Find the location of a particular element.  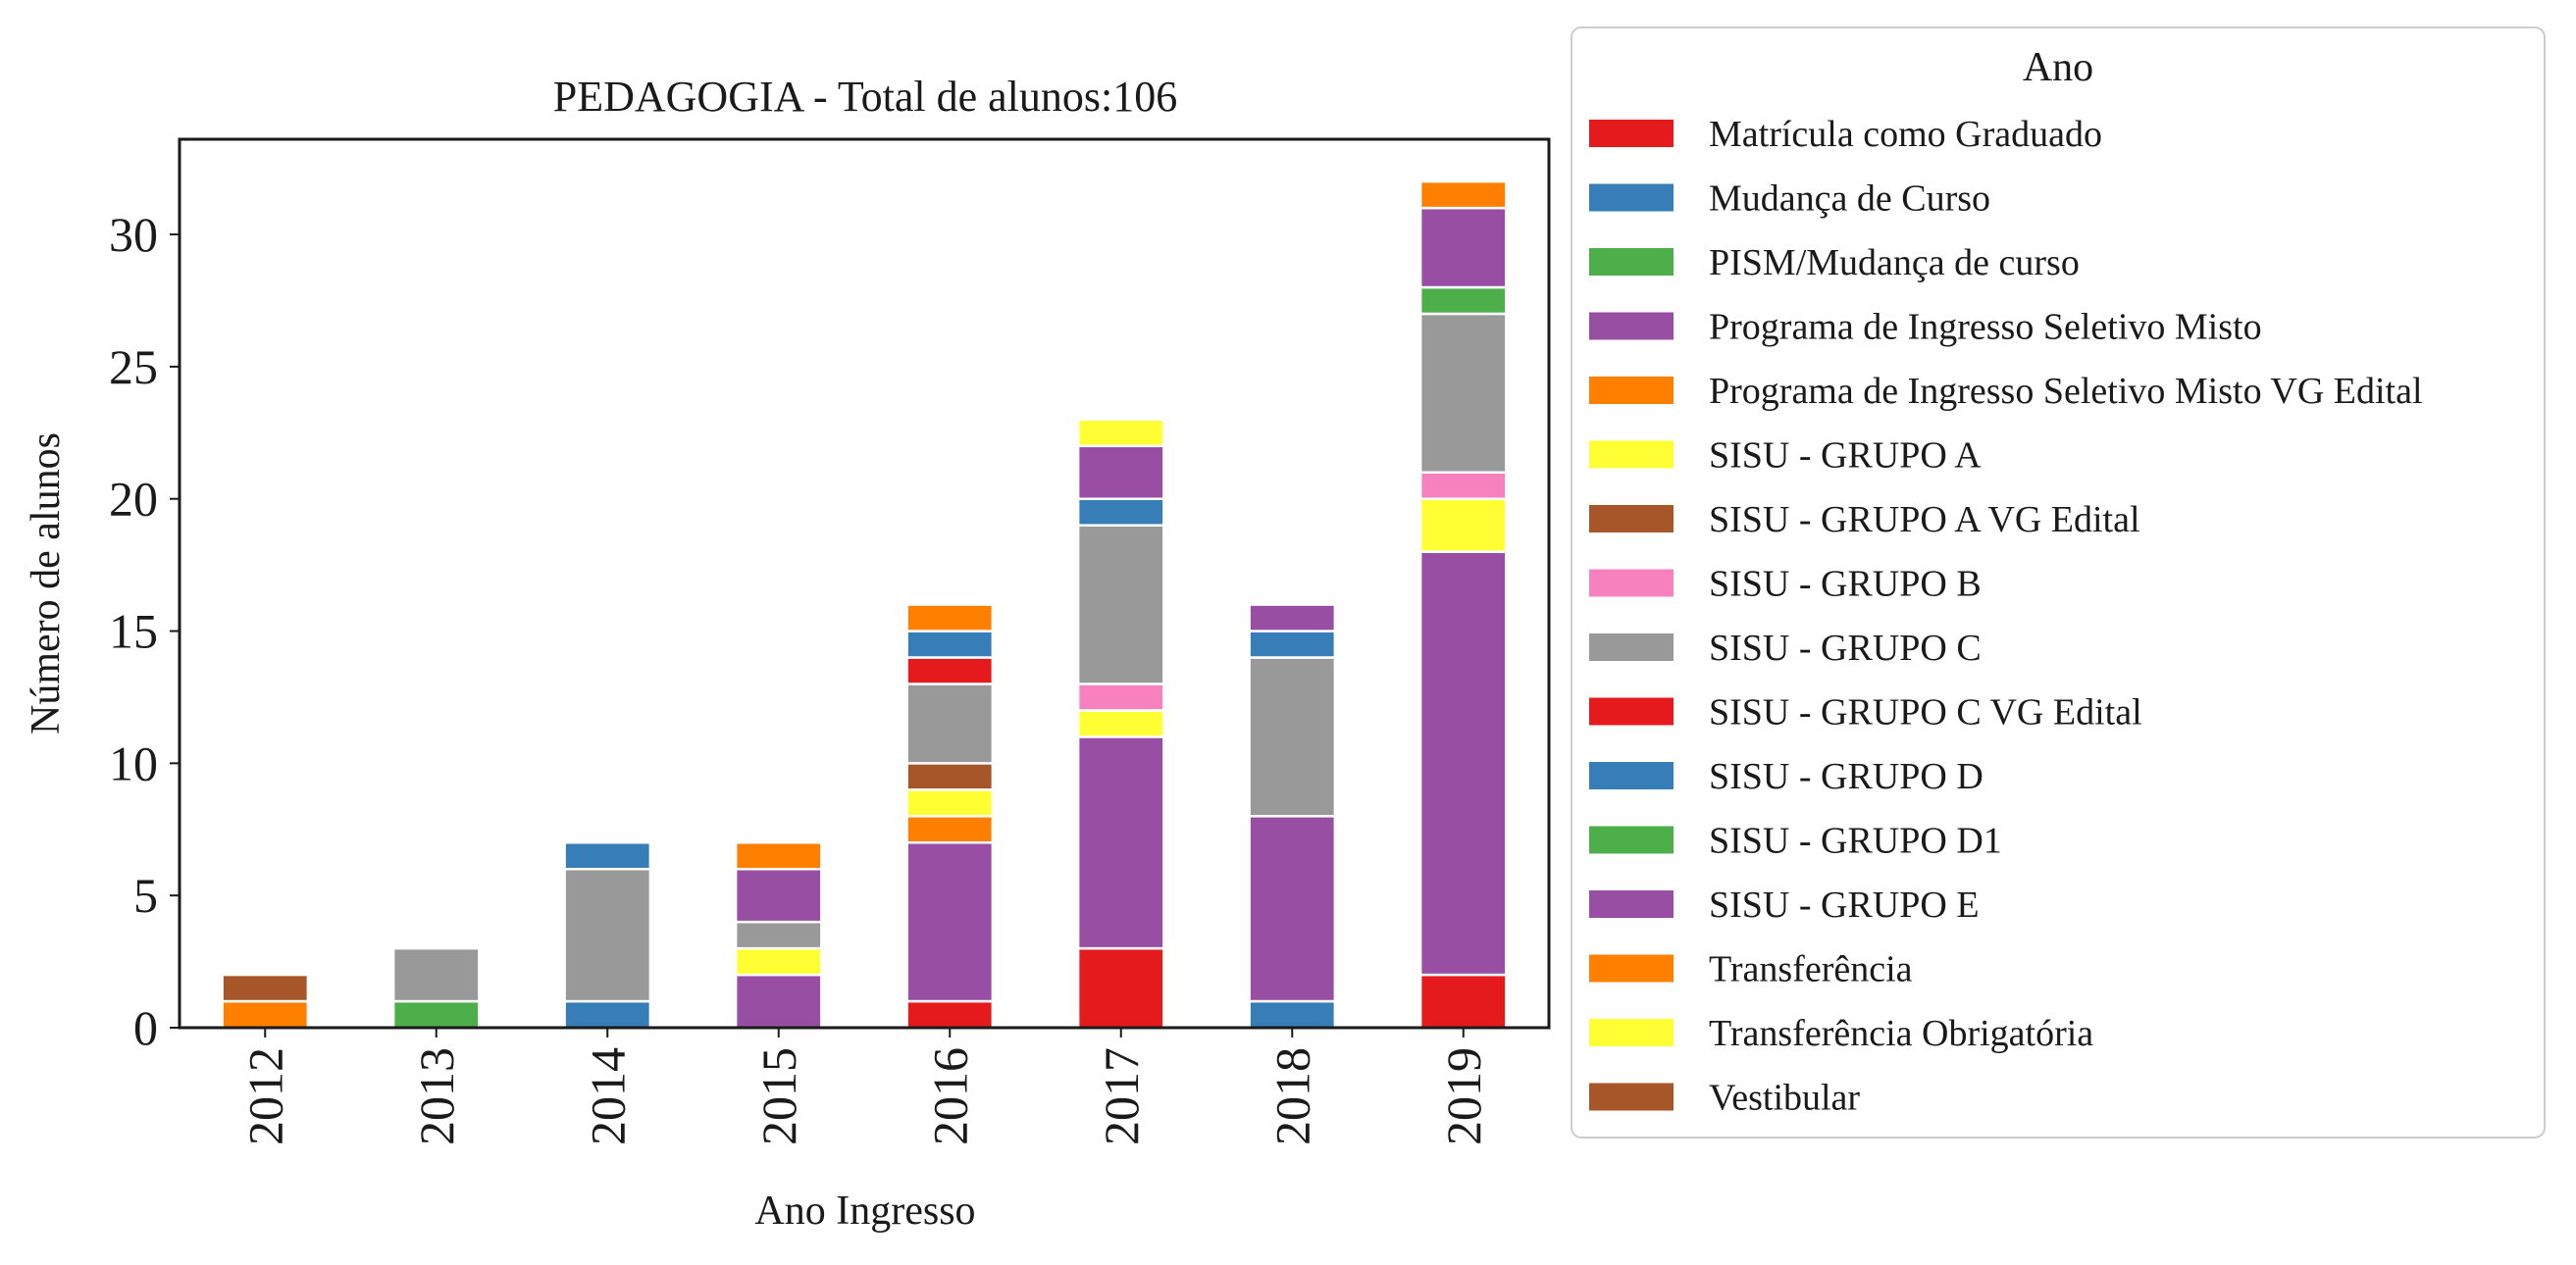

x-tick-label: 2018 is located at coordinates (1291, 1096).